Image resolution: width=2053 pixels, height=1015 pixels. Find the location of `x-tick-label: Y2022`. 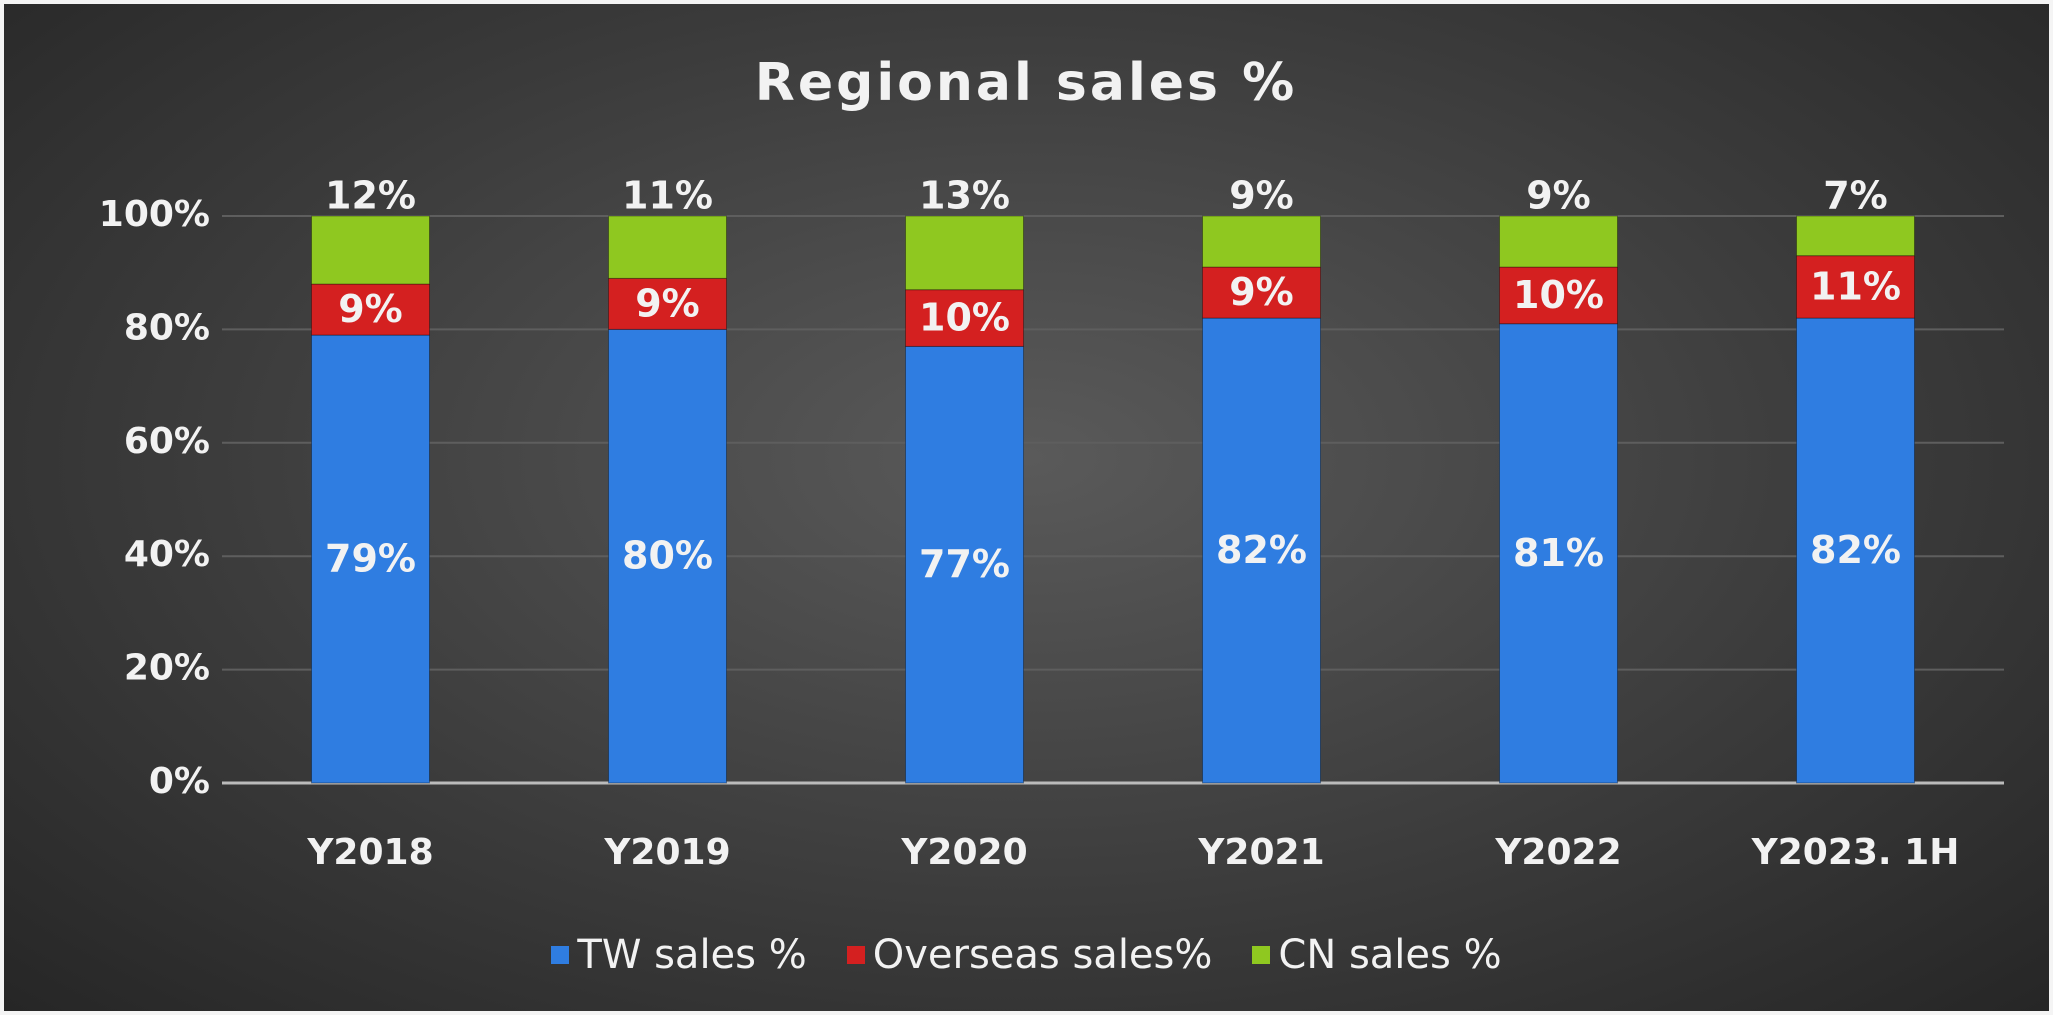

x-tick-label: Y2022 is located at coordinates (1557, 852).